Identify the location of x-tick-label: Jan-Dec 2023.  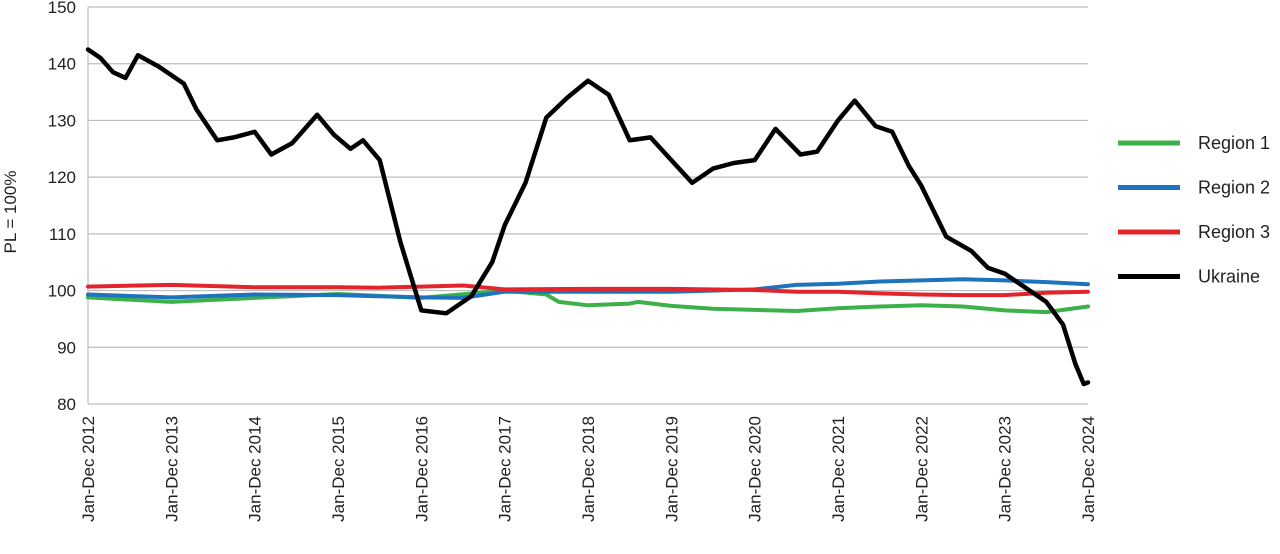
(1005, 469).